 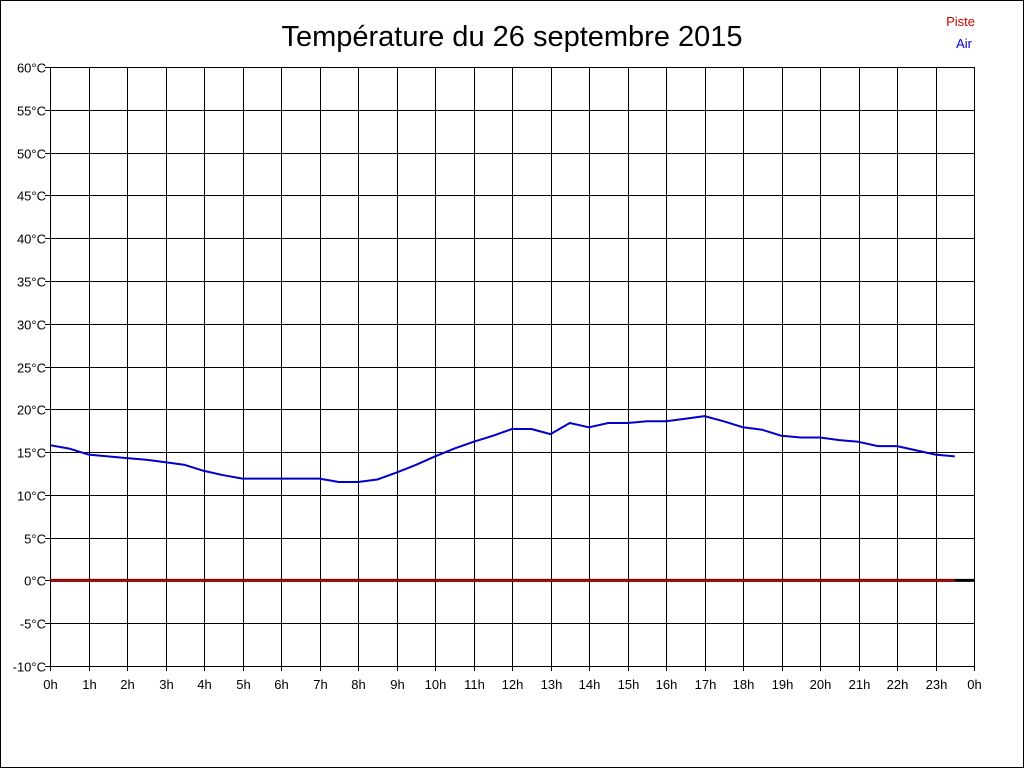 What do you see at coordinates (31, 154) in the screenshot?
I see `y-tick-label: 50°C` at bounding box center [31, 154].